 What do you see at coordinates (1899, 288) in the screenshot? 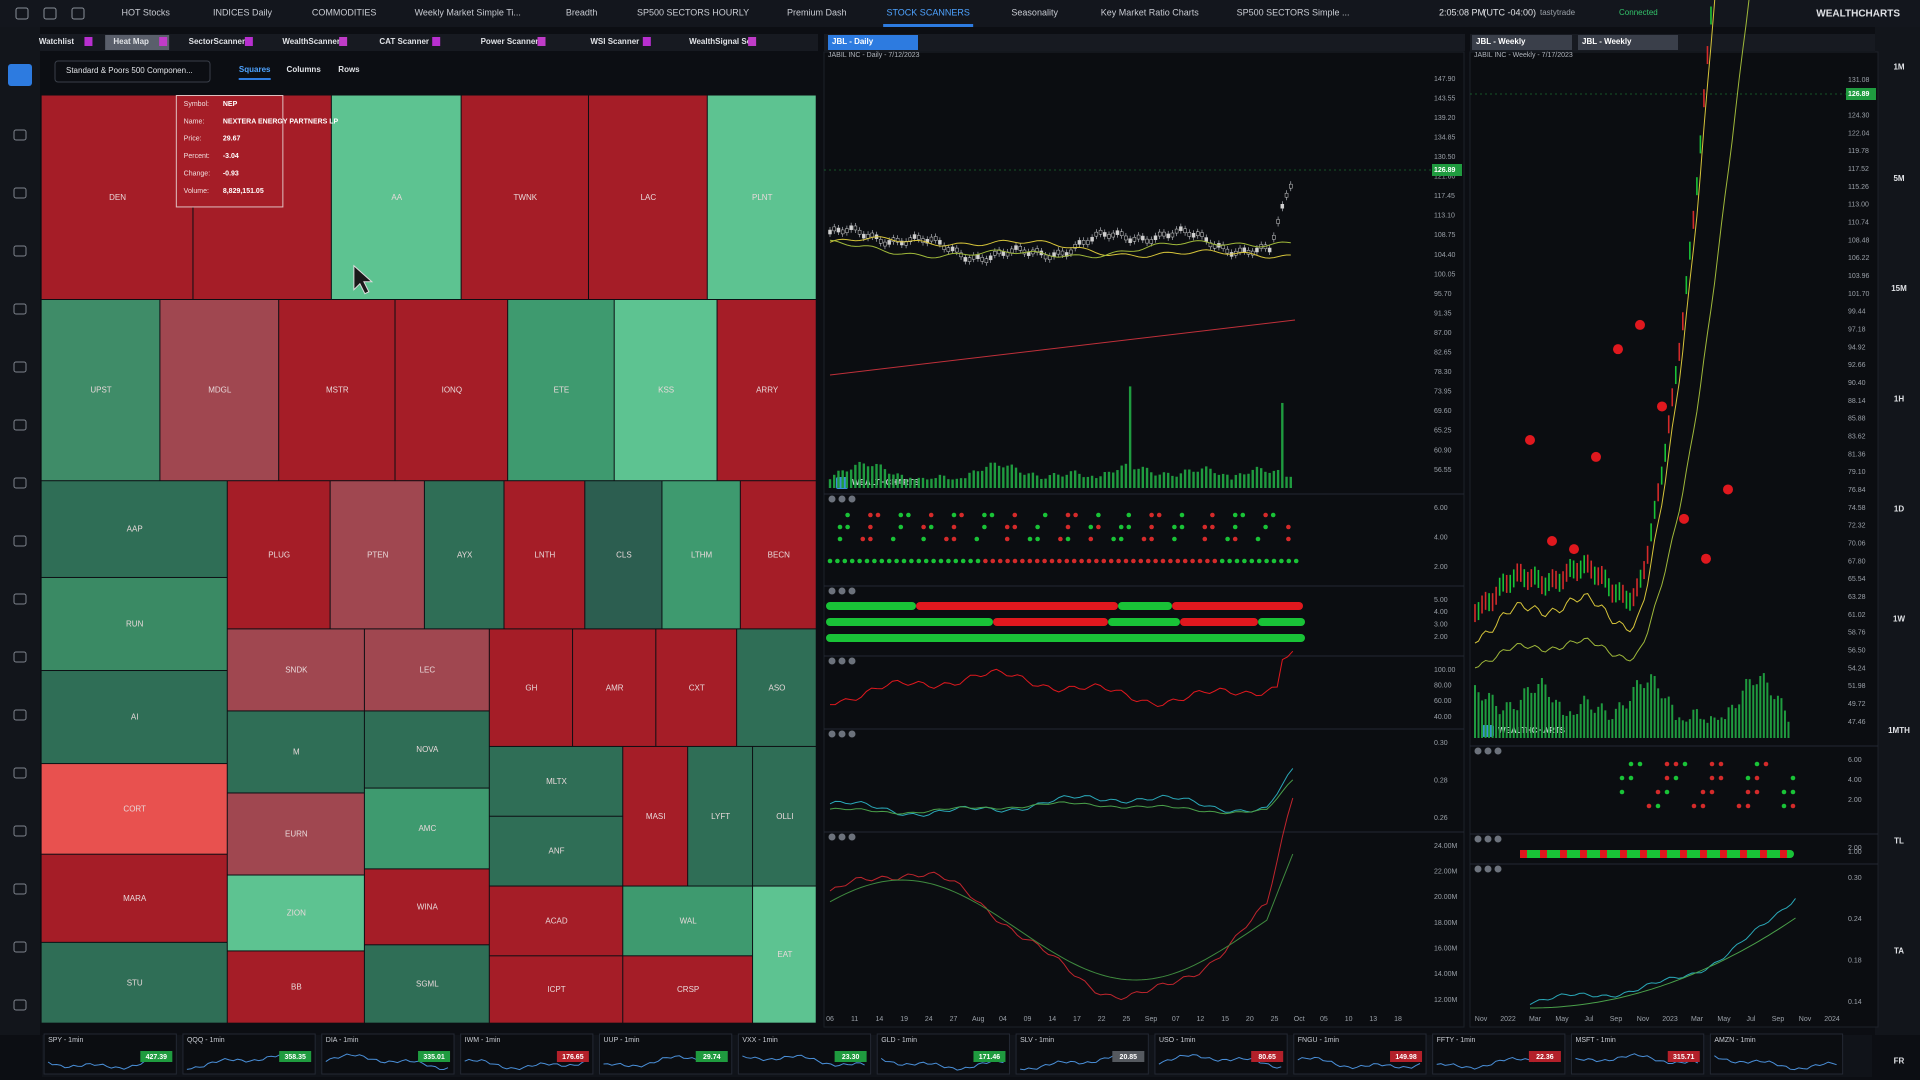
I see `timeframe-button: 15M` at bounding box center [1899, 288].